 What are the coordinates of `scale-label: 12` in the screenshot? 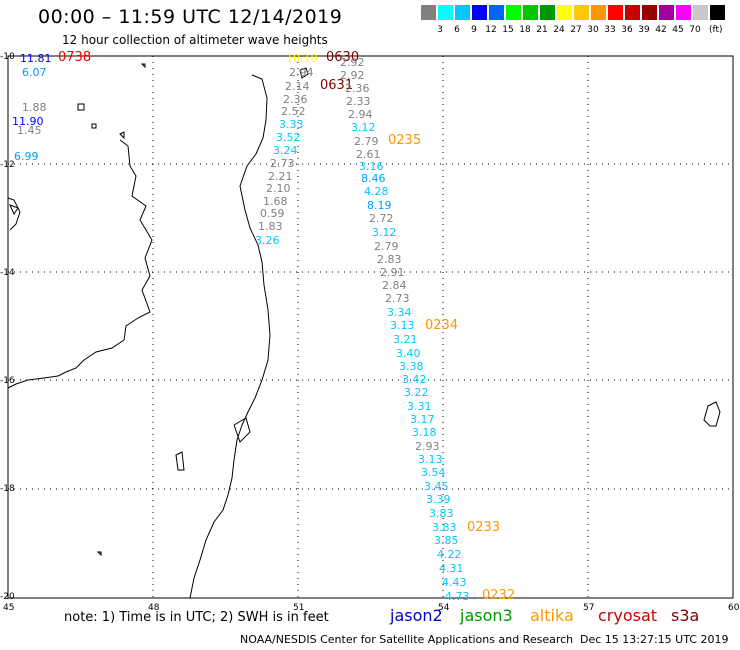 It's located at (491, 30).